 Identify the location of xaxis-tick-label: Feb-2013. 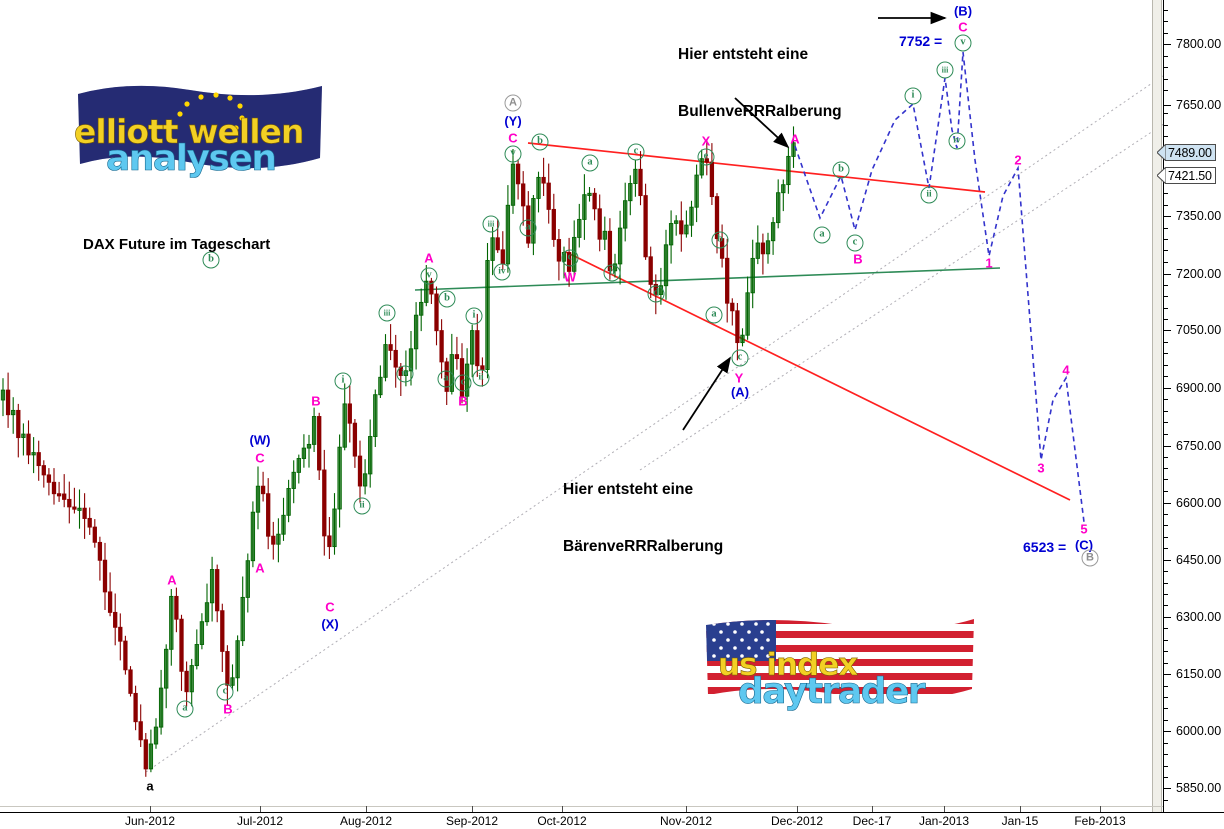
(1100, 821).